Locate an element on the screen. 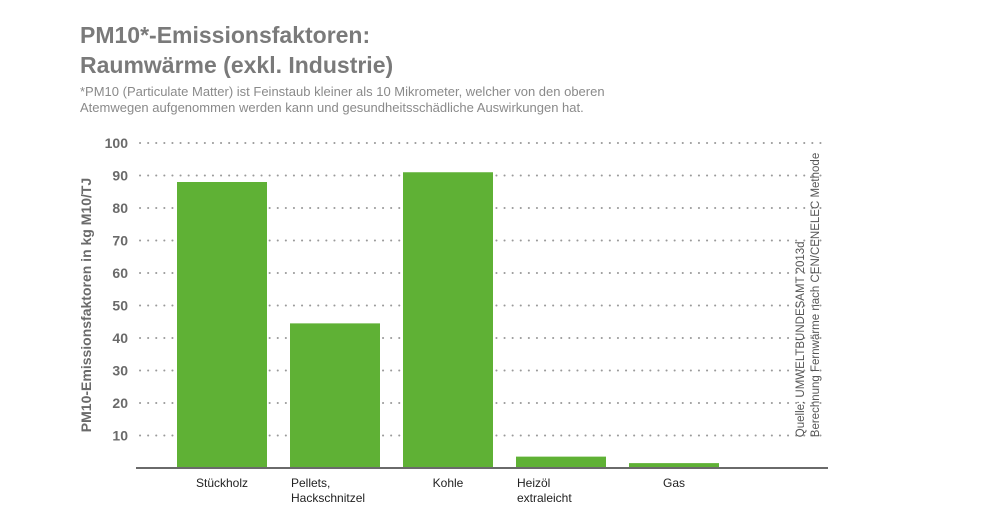 The height and width of the screenshot is (524, 1000). y-tick-label: 100 is located at coordinates (117, 143).